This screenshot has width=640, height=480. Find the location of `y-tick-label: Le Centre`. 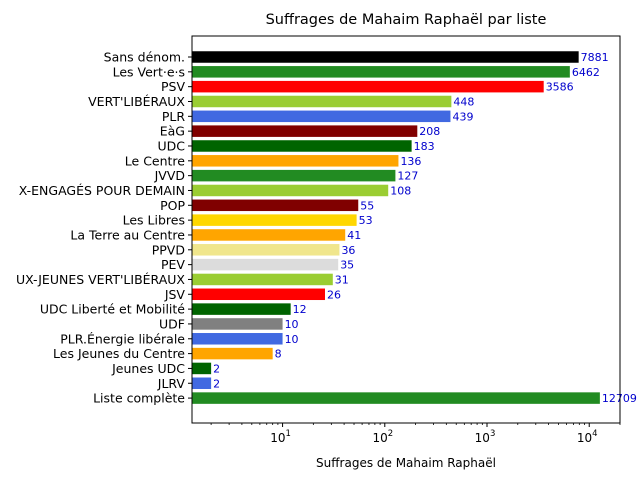

y-tick-label: Le Centre is located at coordinates (155, 160).